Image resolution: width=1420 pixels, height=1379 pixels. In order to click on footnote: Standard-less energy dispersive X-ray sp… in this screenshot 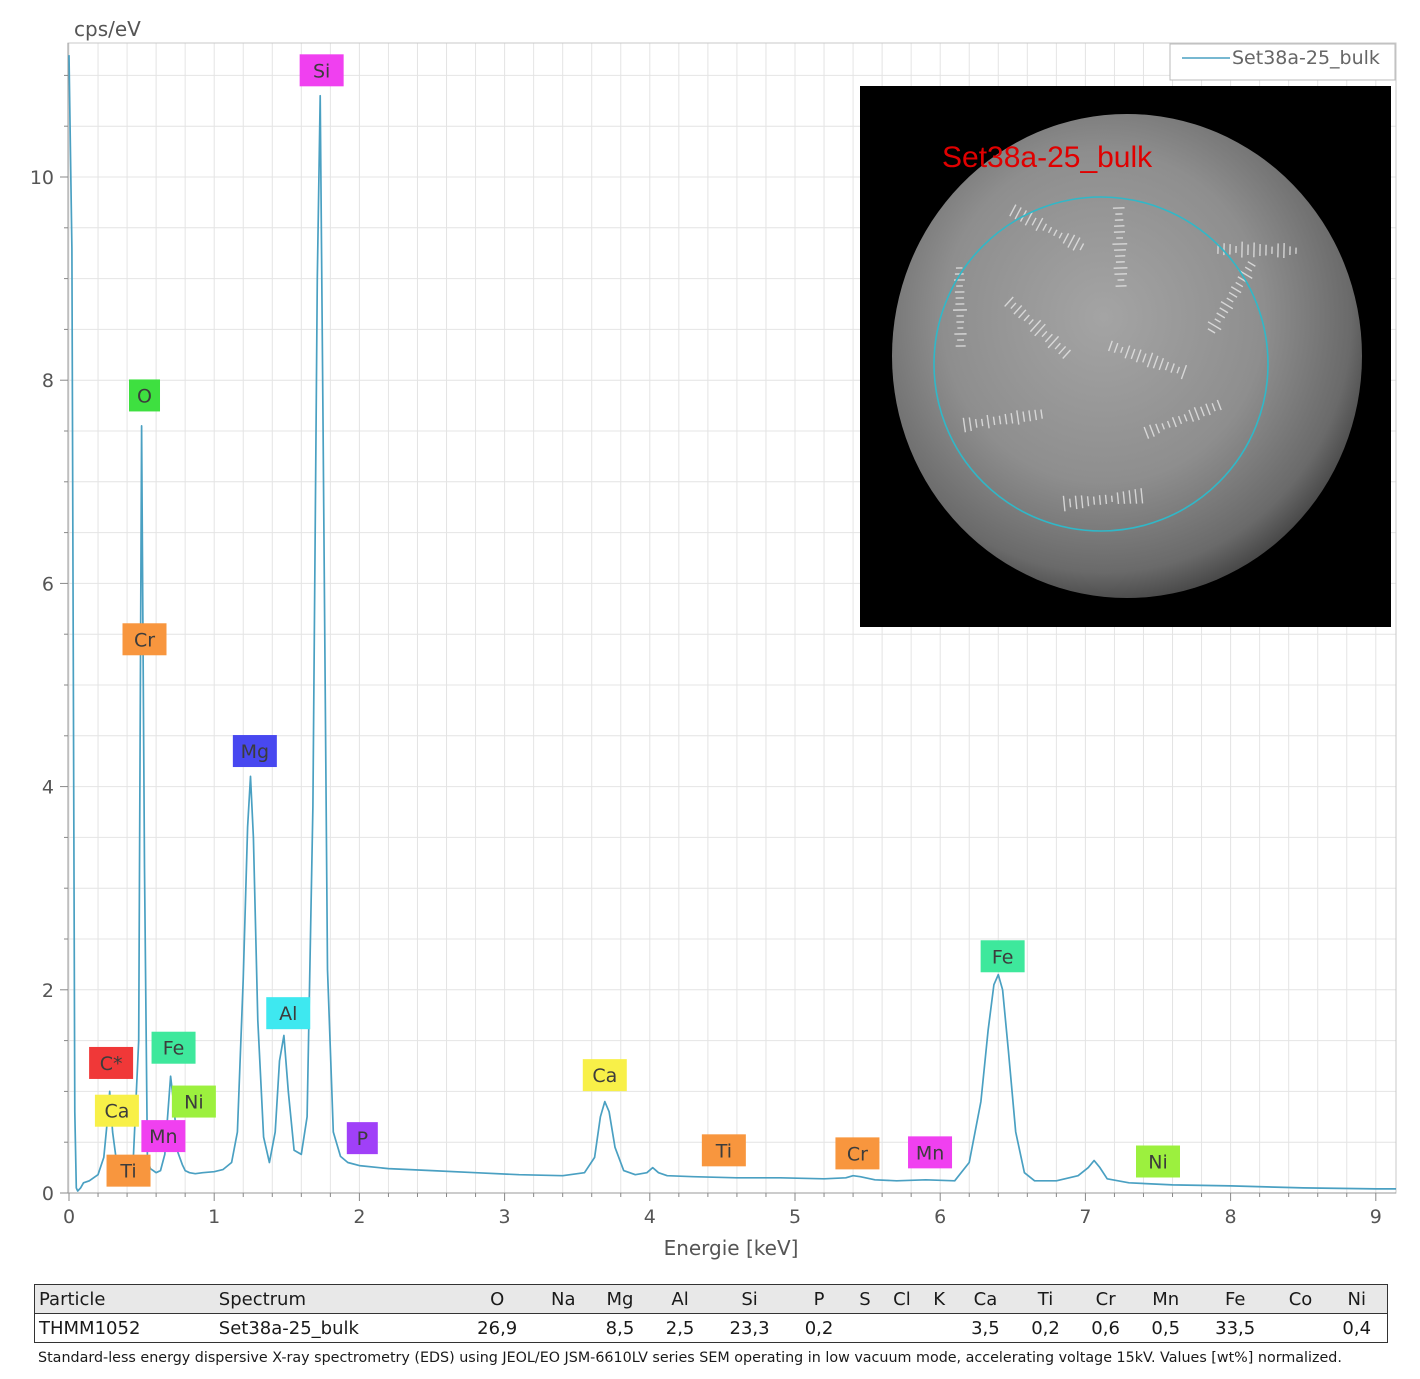, I will do `click(690, 1358)`.